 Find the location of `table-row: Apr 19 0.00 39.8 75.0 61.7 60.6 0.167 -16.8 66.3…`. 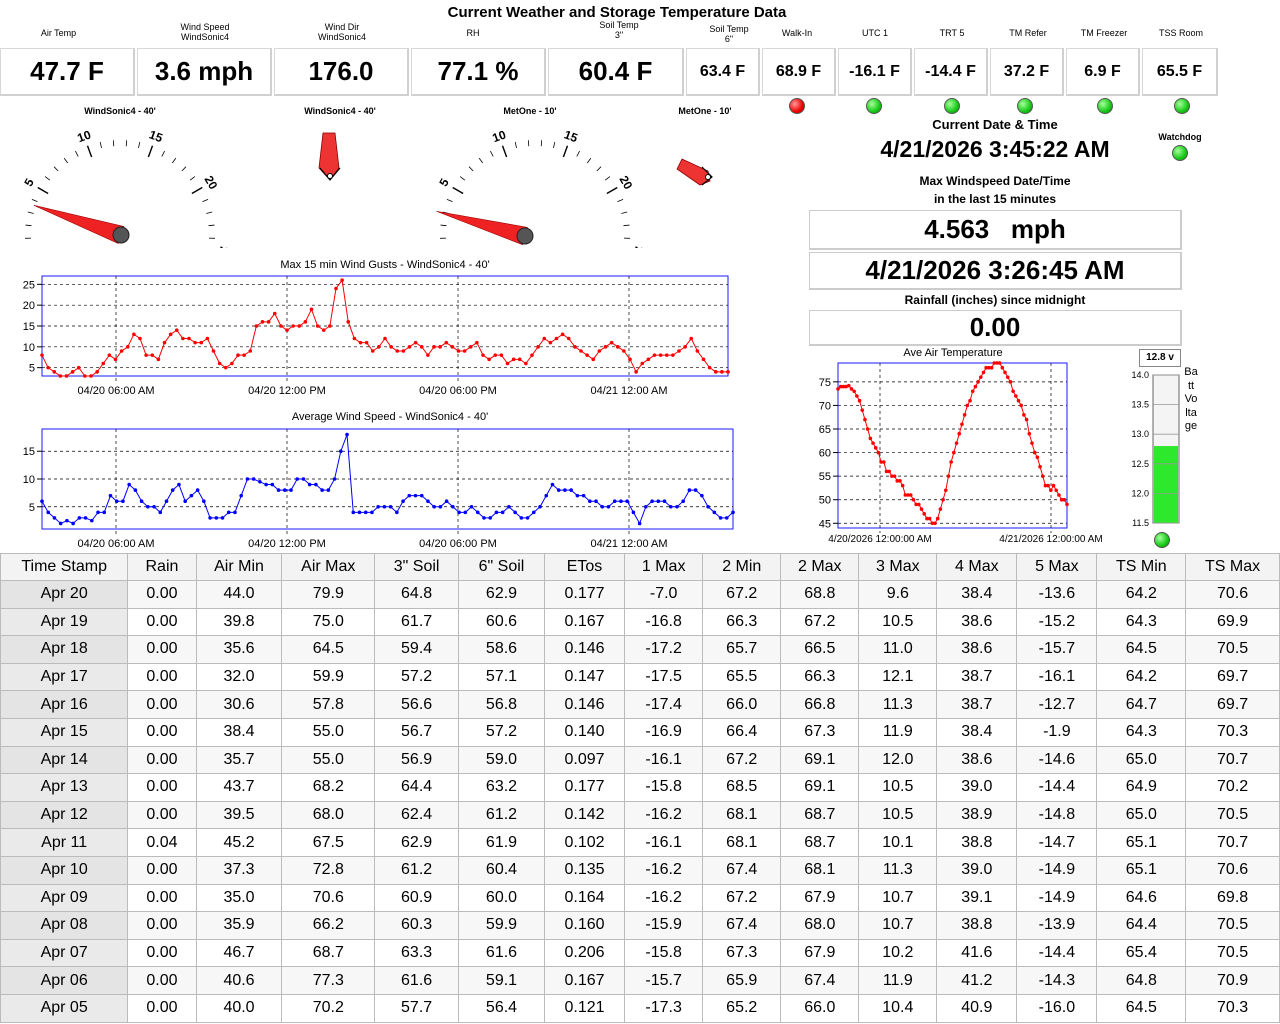

table-row: Apr 19 0.00 39.8 75.0 61.7 60.6 0.167 -16.8 66.3… is located at coordinates (640, 622).